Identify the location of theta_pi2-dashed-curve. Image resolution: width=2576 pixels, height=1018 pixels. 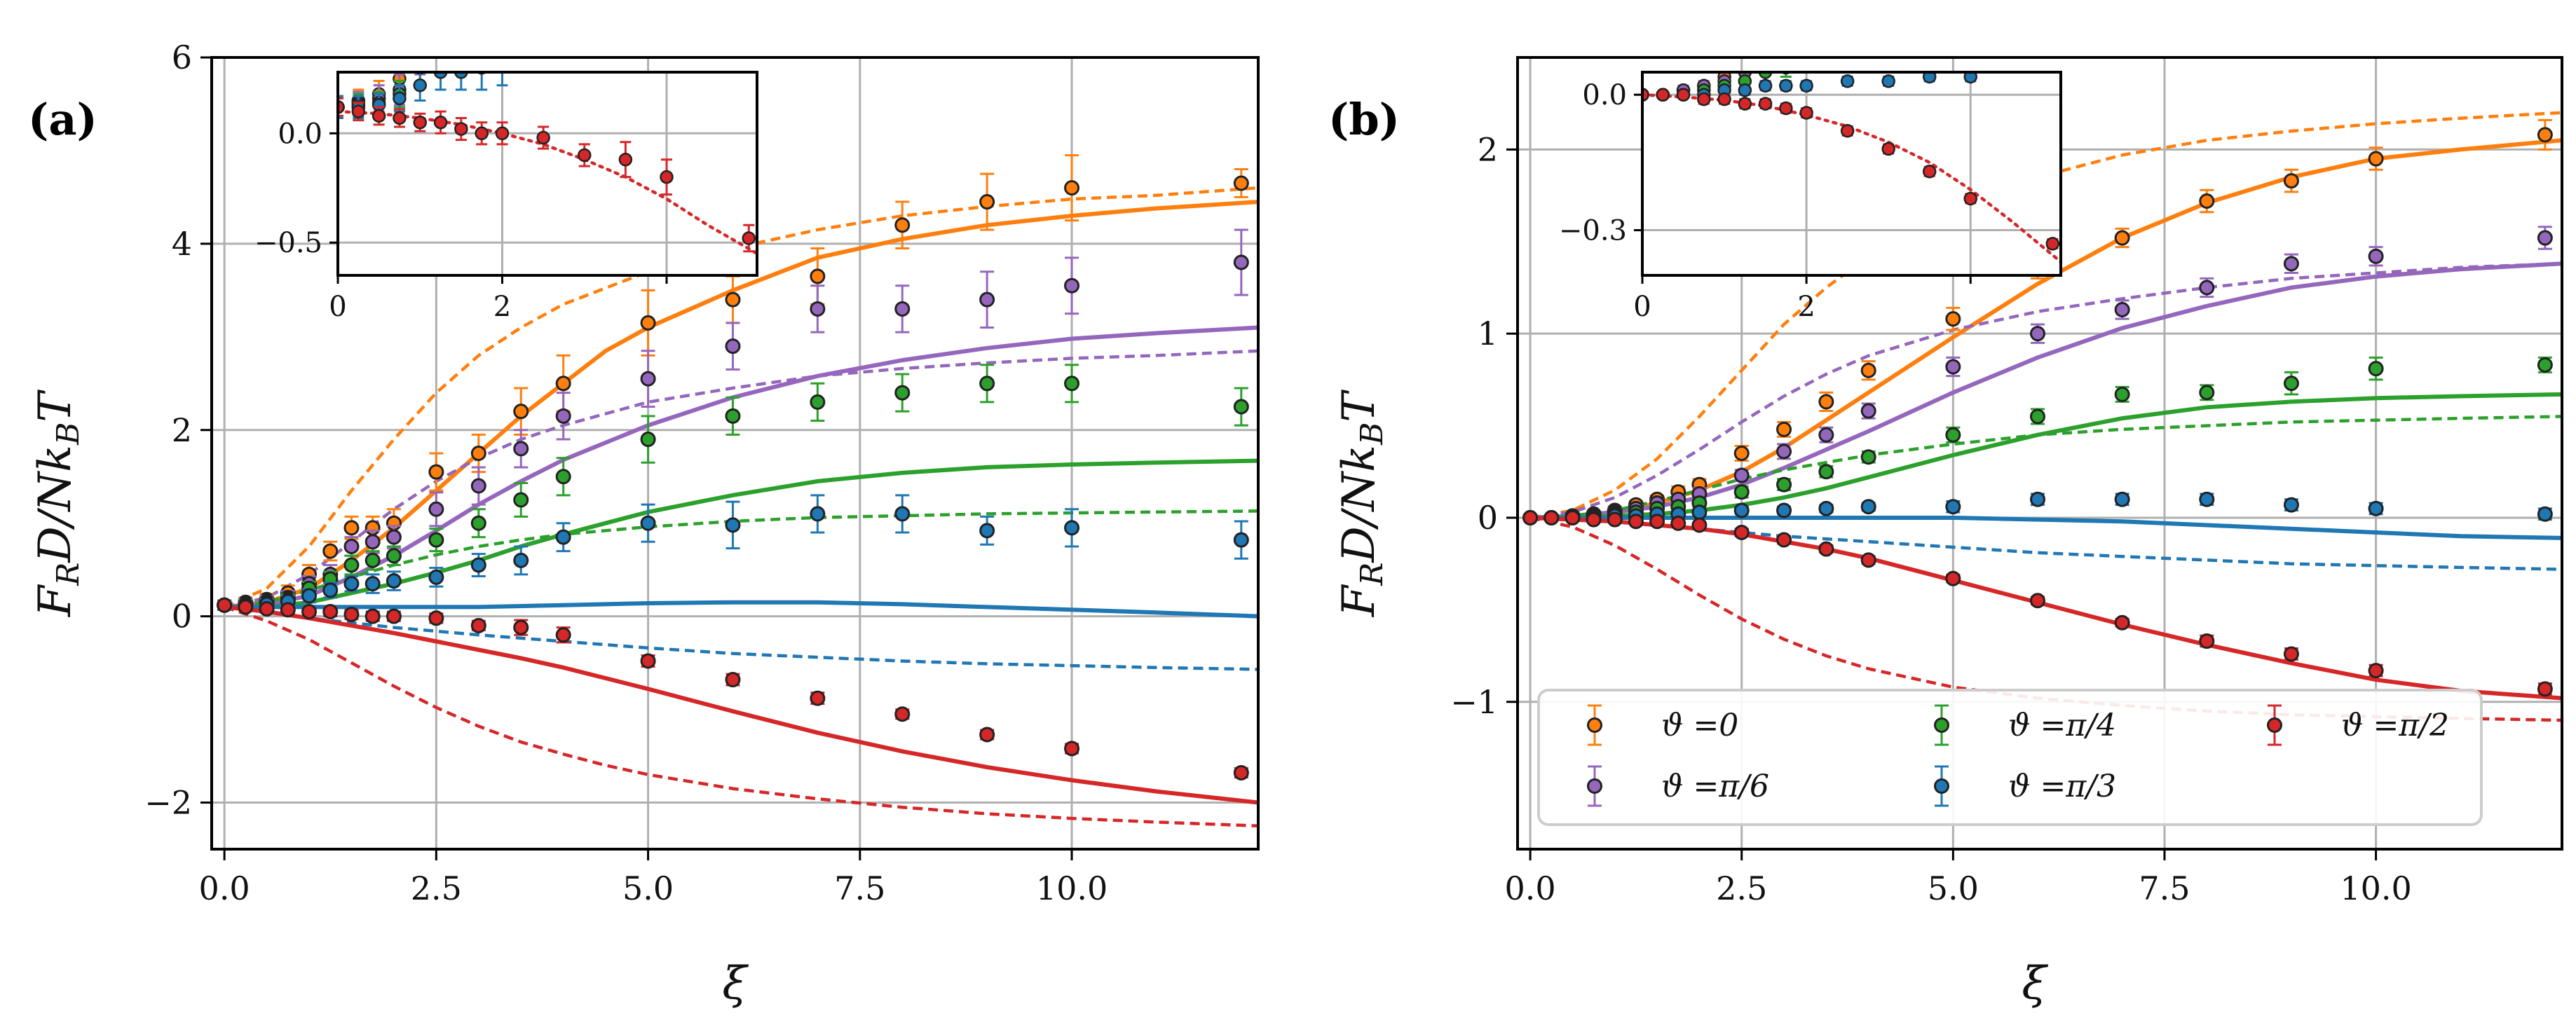
(741, 716).